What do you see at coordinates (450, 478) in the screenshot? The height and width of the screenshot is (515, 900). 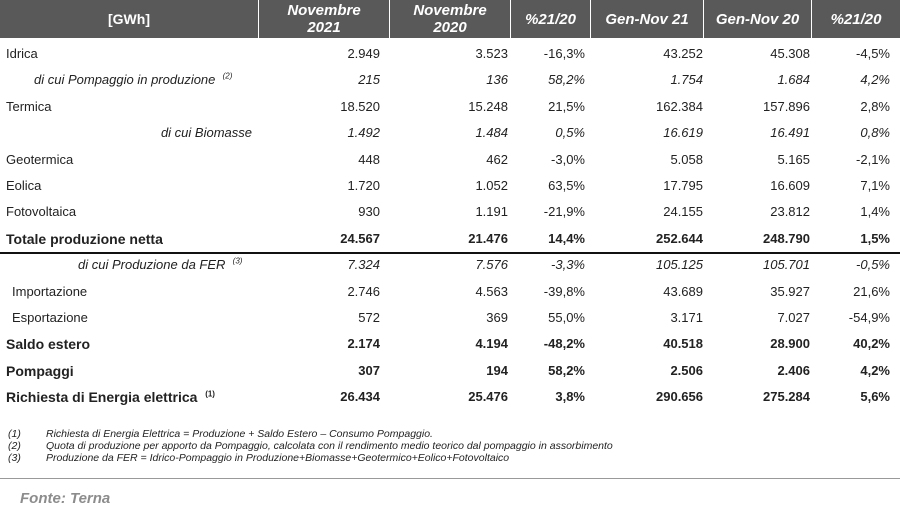 I see `divider` at bounding box center [450, 478].